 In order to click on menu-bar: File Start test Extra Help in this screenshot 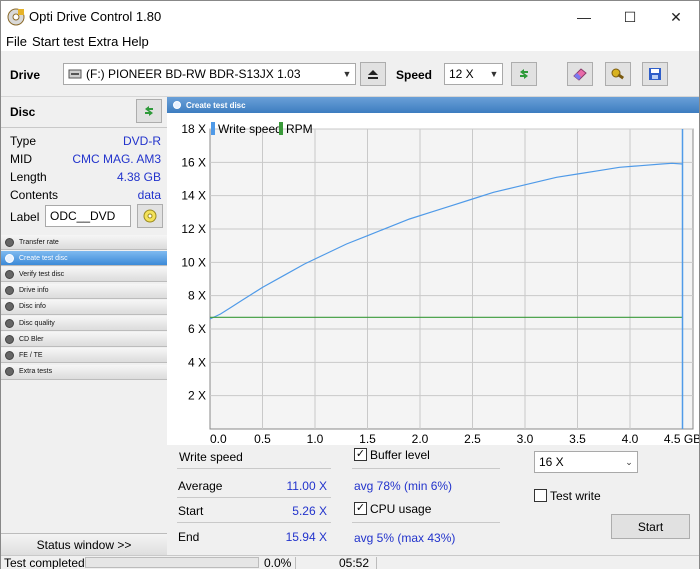, I will do `click(350, 42)`.